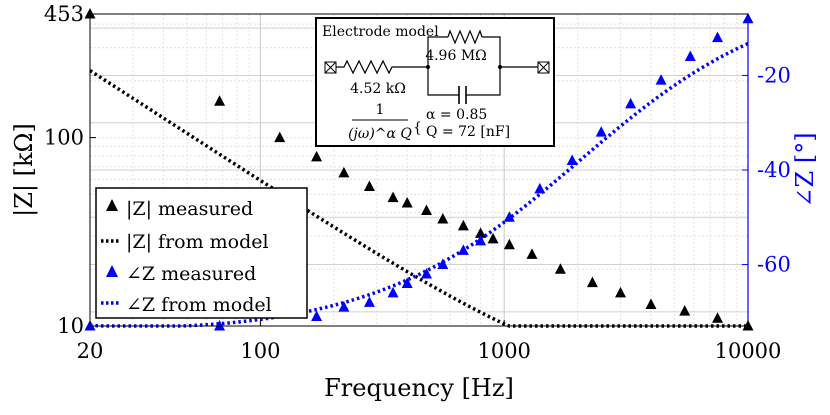 Image resolution: width=830 pixels, height=415 pixels. What do you see at coordinates (90, 351) in the screenshot?
I see `x-tick-label: 20` at bounding box center [90, 351].